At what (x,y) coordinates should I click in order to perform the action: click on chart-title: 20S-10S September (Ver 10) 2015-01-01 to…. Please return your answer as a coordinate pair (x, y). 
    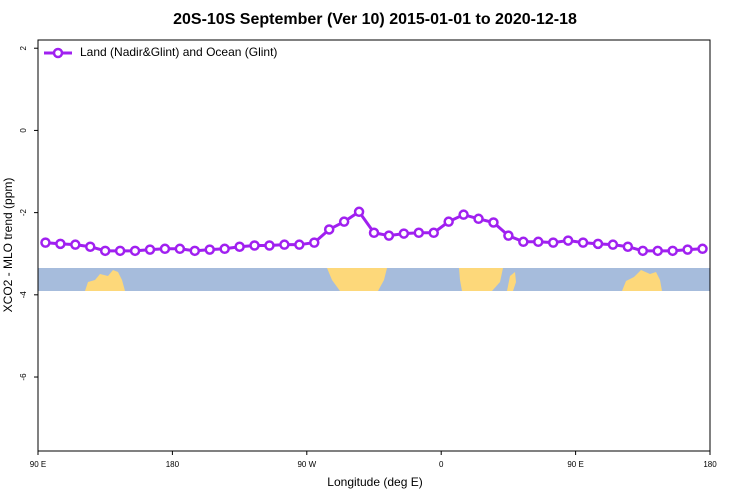
    Looking at the image, I should click on (375, 19).